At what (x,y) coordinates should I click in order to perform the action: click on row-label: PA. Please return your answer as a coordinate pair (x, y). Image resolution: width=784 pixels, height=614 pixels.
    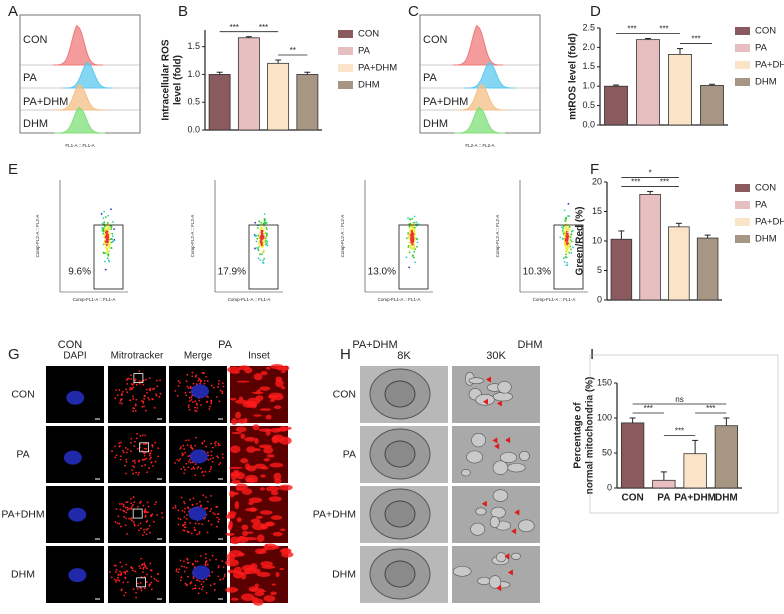
    Looking at the image, I should click on (349, 454).